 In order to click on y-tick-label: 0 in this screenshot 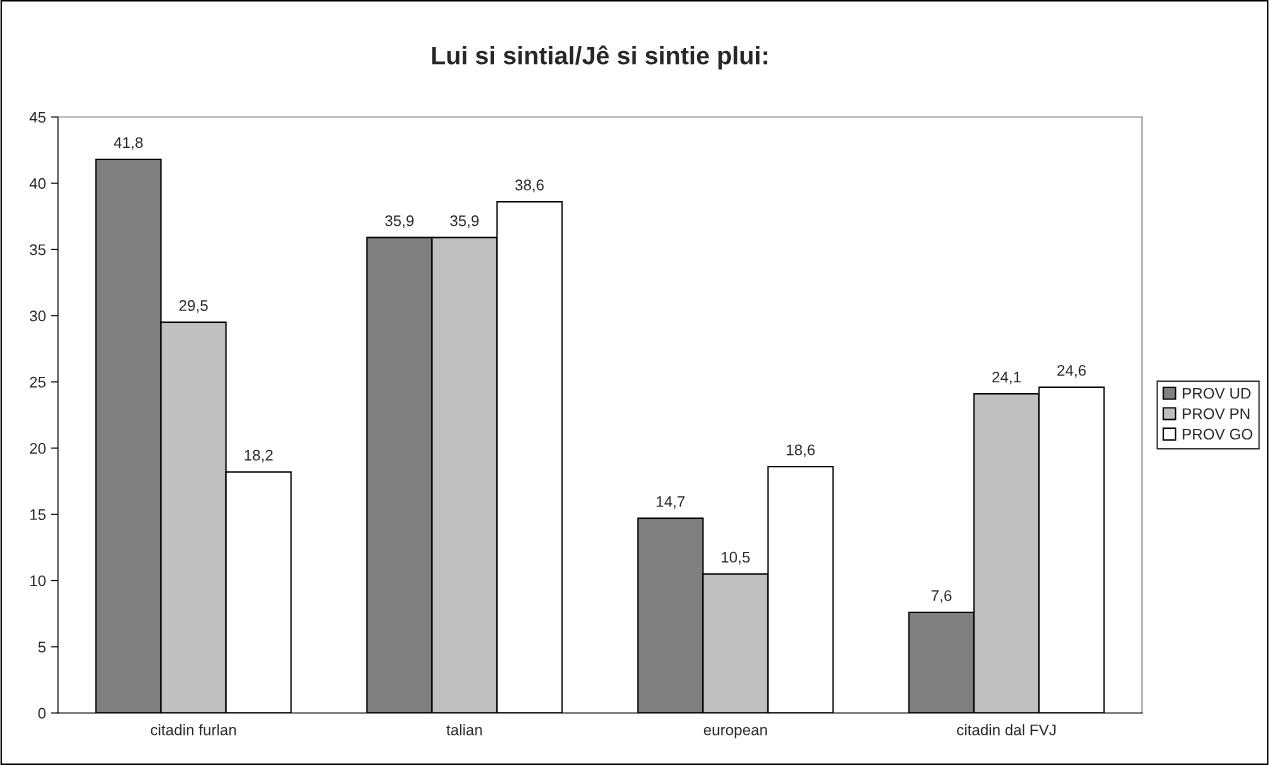, I will do `click(42, 713)`.